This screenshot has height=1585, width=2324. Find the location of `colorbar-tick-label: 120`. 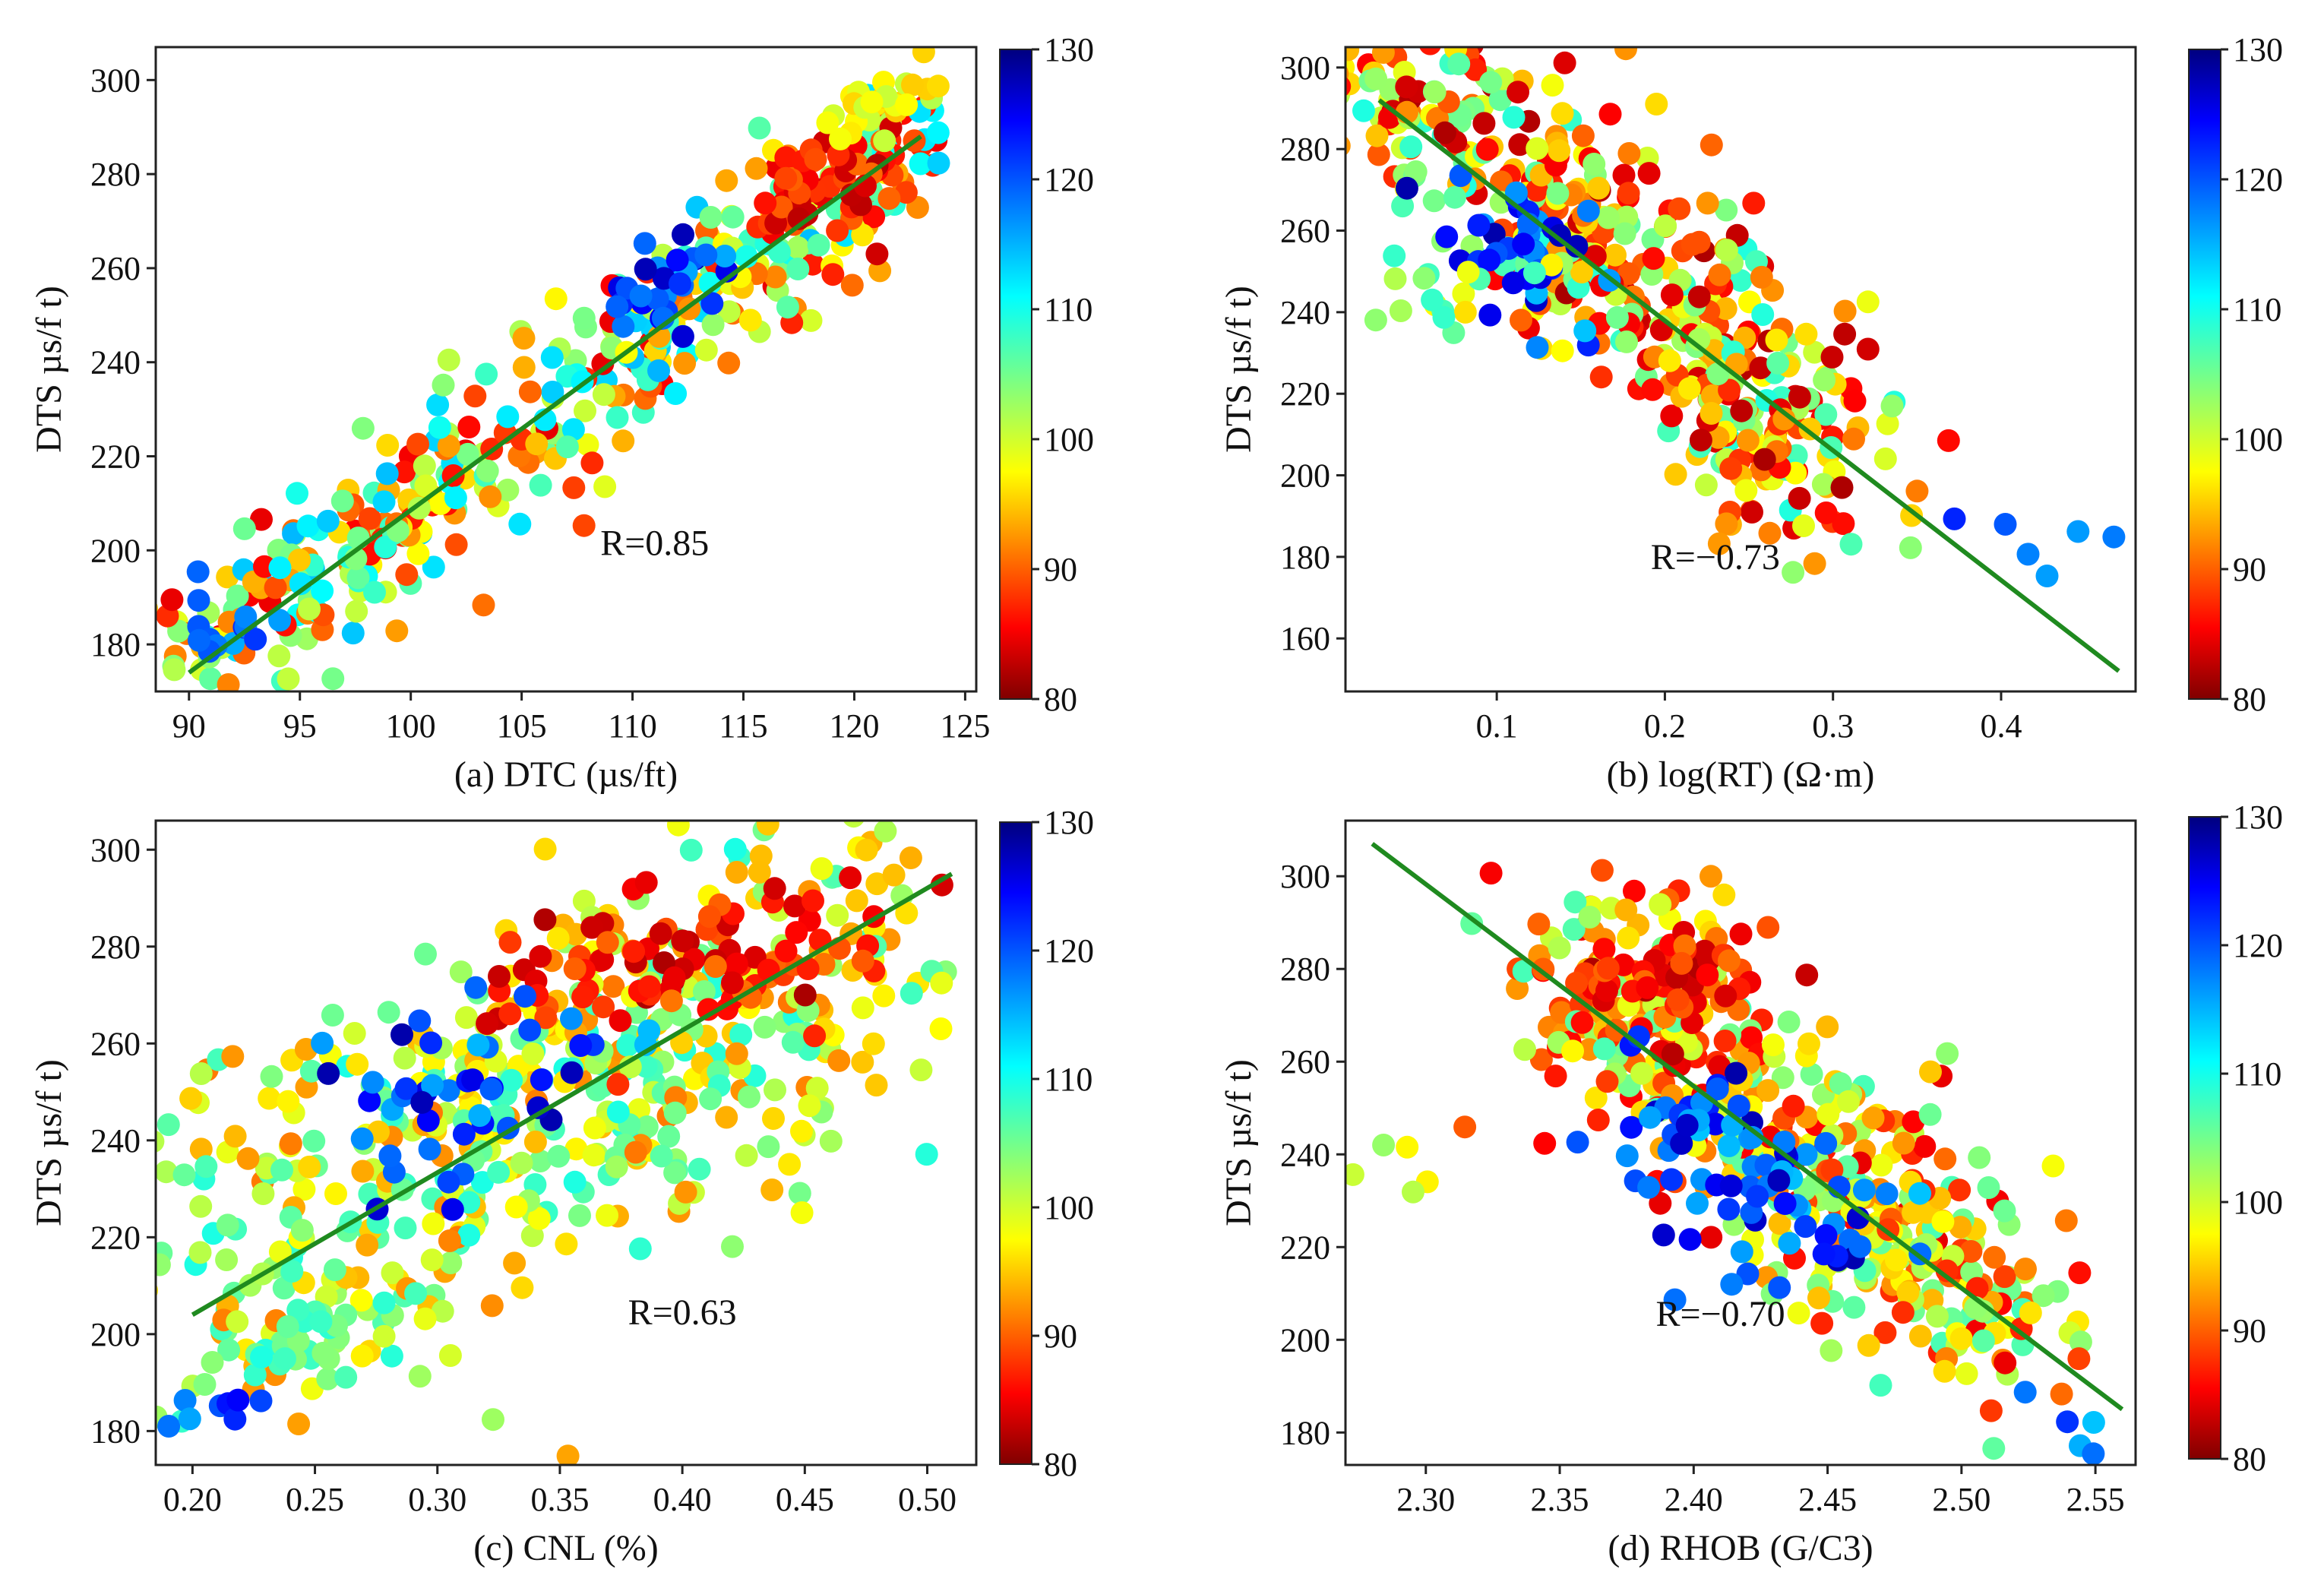

colorbar-tick-label: 120 is located at coordinates (2258, 180).